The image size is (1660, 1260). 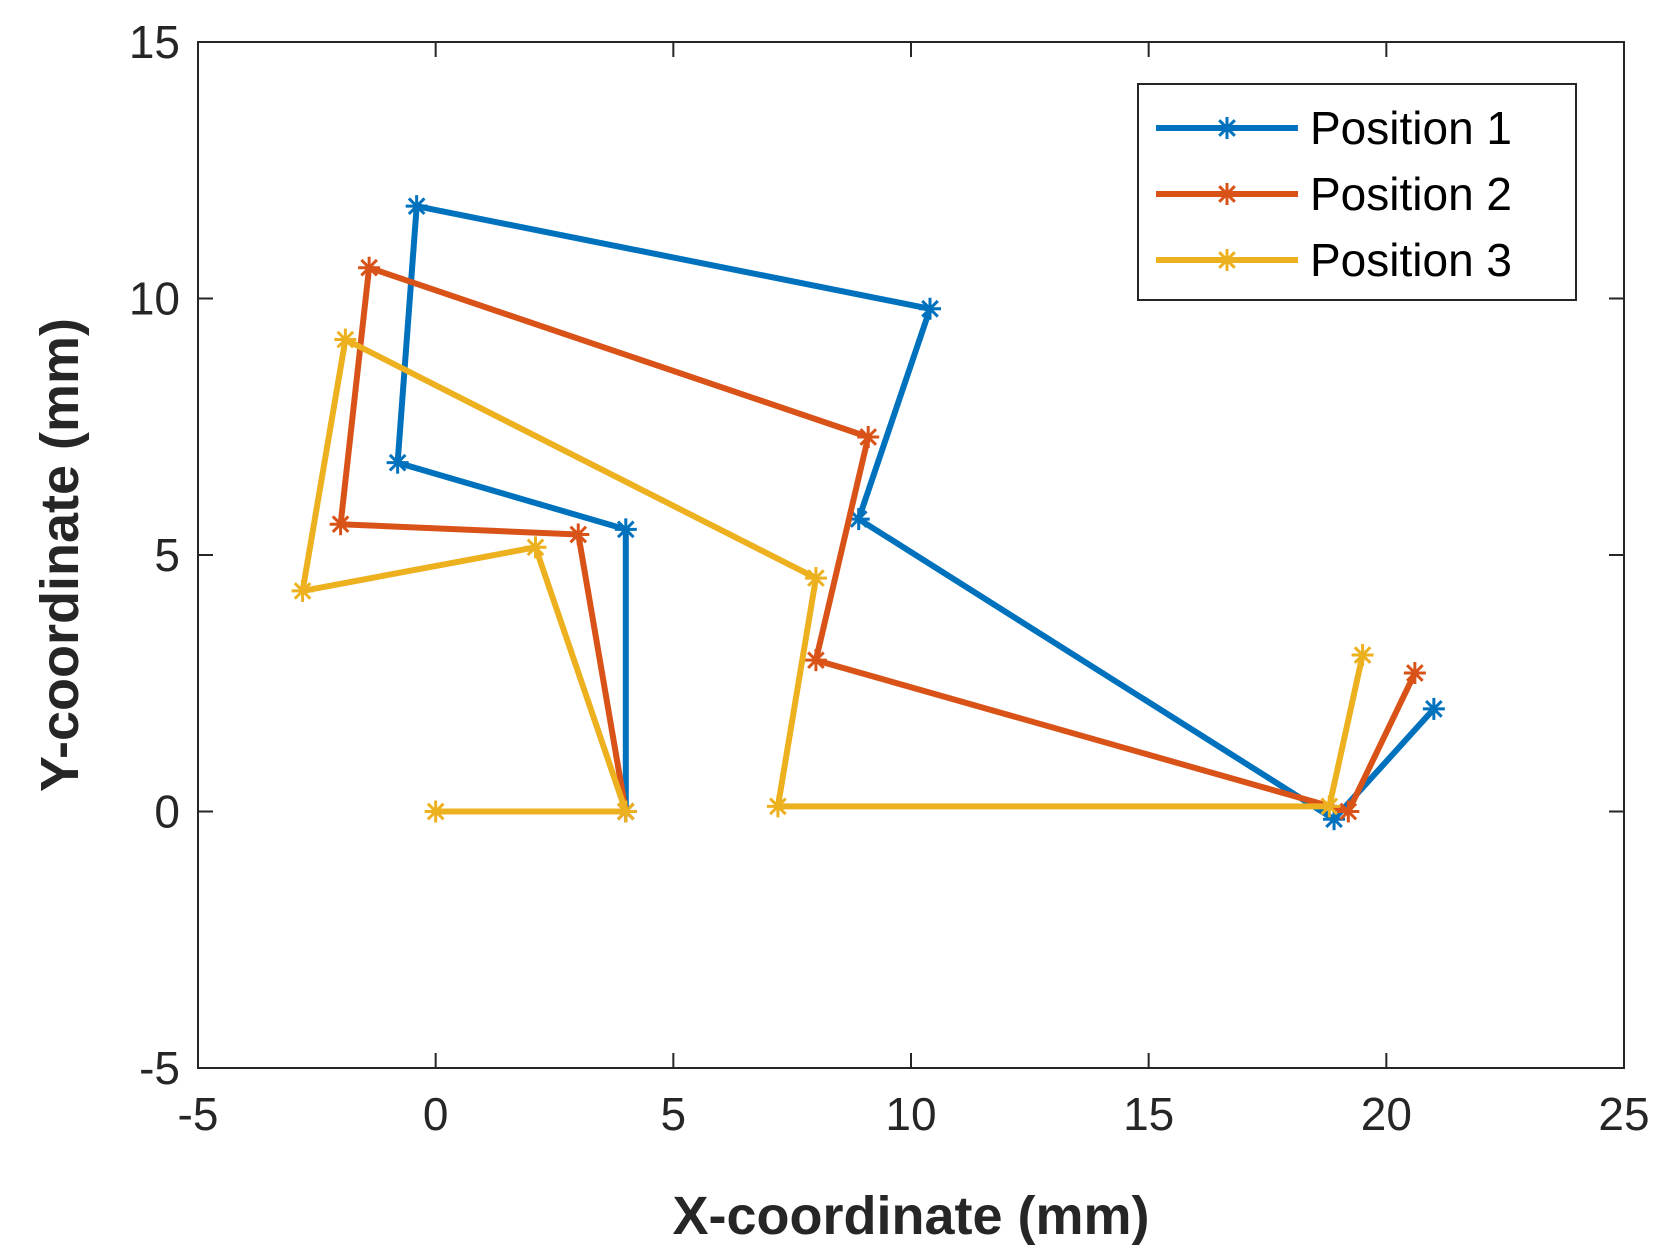 I want to click on legend-item: Position 1, so click(x=1334, y=128).